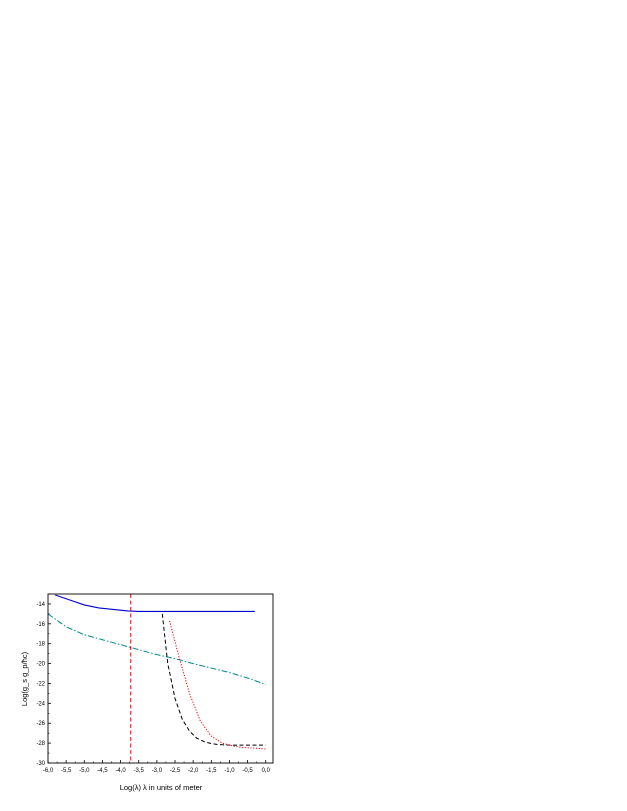 The image size is (627, 811). I want to click on x-tick-label: -2,5, so click(175, 771).